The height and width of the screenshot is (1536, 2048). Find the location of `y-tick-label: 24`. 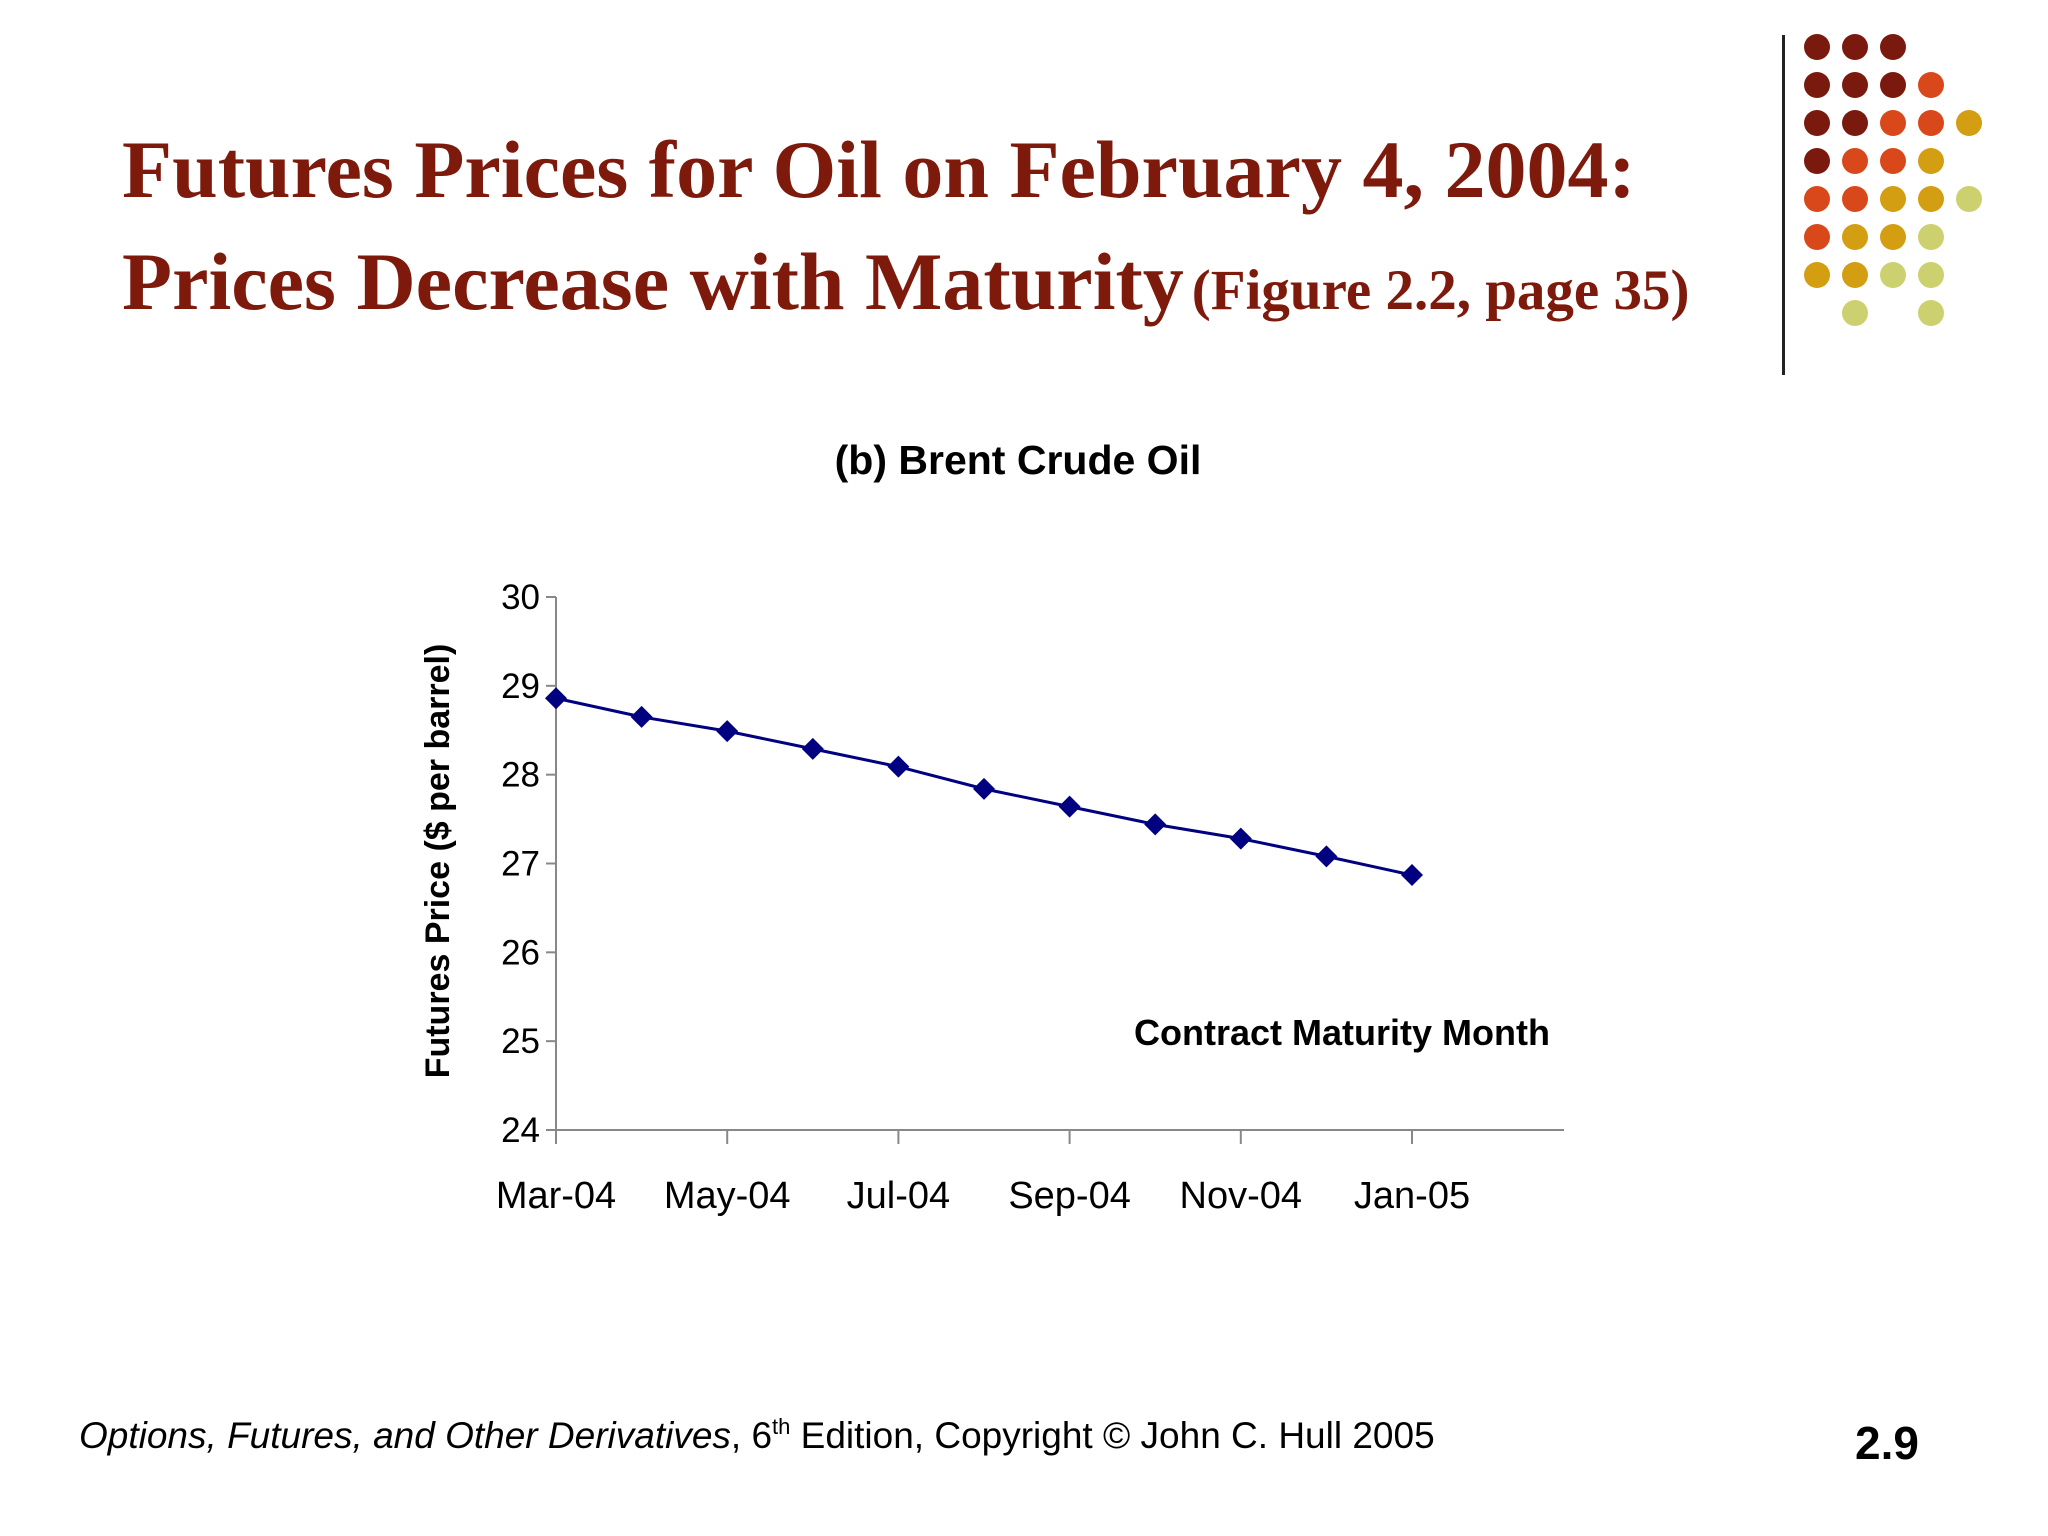

y-tick-label: 24 is located at coordinates (520, 1130).